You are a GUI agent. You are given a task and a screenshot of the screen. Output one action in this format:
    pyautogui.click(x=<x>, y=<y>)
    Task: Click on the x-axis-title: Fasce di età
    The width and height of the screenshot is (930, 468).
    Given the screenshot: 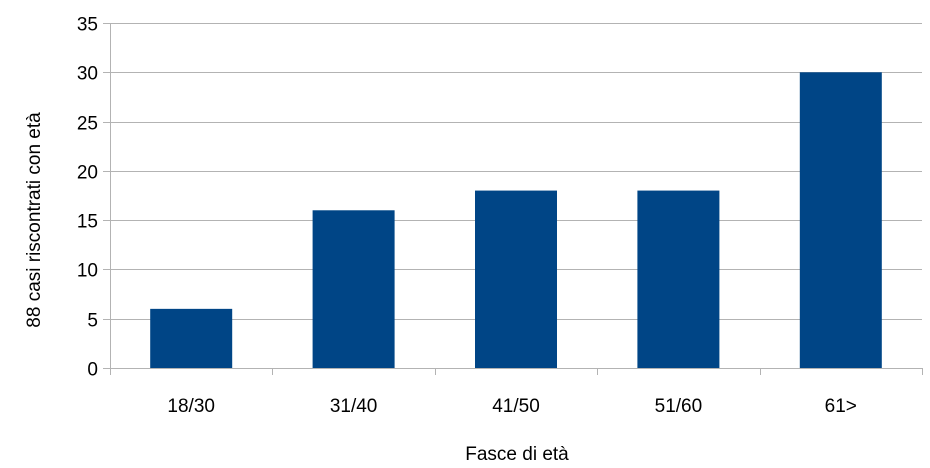 What is the action you would take?
    pyautogui.click(x=517, y=454)
    